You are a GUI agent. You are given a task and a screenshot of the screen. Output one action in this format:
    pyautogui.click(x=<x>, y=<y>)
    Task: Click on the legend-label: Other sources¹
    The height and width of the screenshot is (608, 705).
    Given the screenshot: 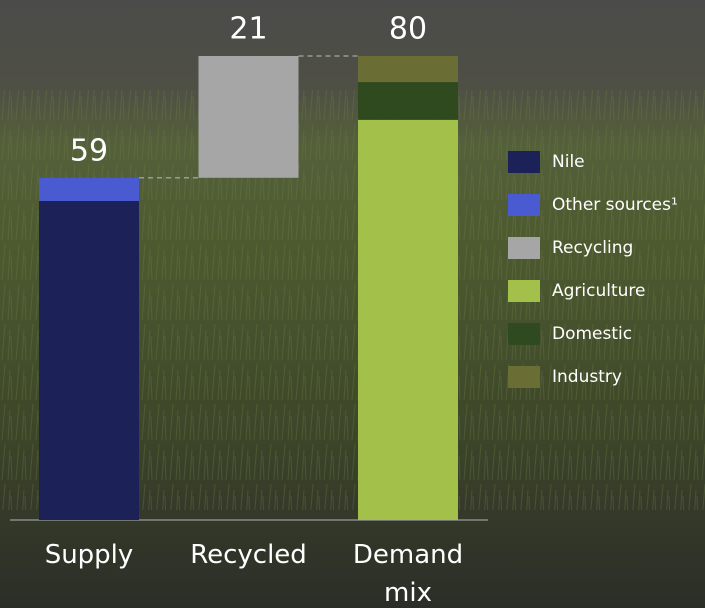 What is the action you would take?
    pyautogui.click(x=615, y=205)
    